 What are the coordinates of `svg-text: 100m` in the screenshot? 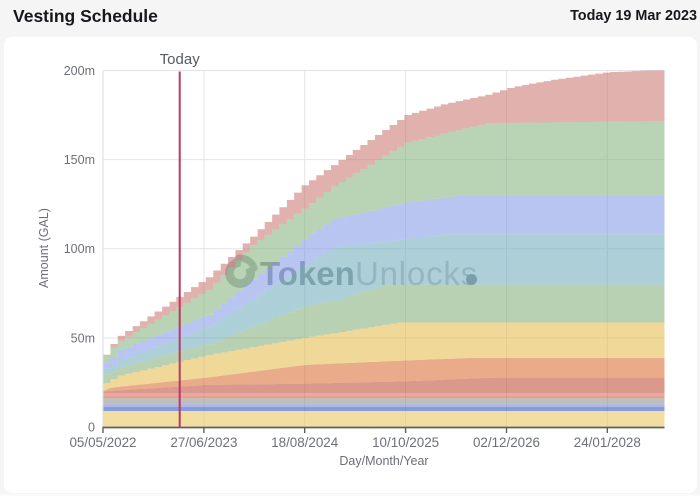 It's located at (79, 249).